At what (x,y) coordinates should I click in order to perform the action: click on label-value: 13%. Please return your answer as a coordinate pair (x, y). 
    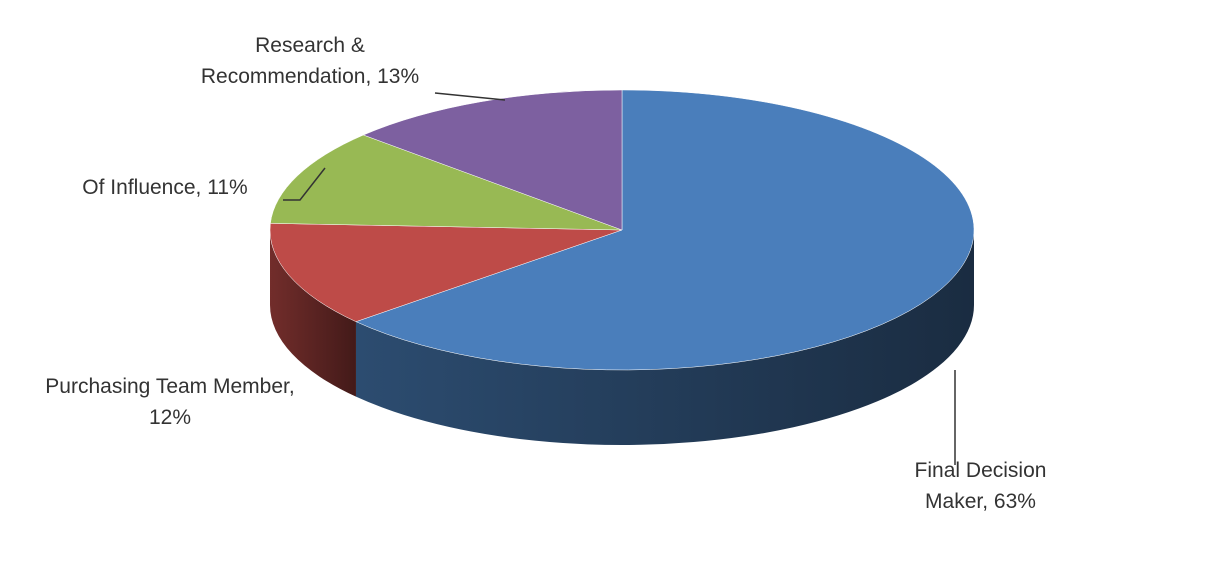
    Looking at the image, I should click on (398, 76).